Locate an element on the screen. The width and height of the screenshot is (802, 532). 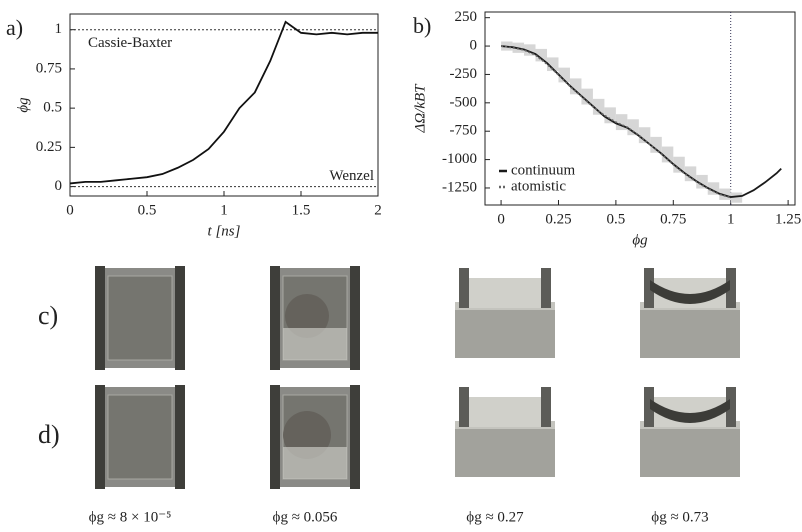
panel-label: b) is located at coordinates (422, 25).